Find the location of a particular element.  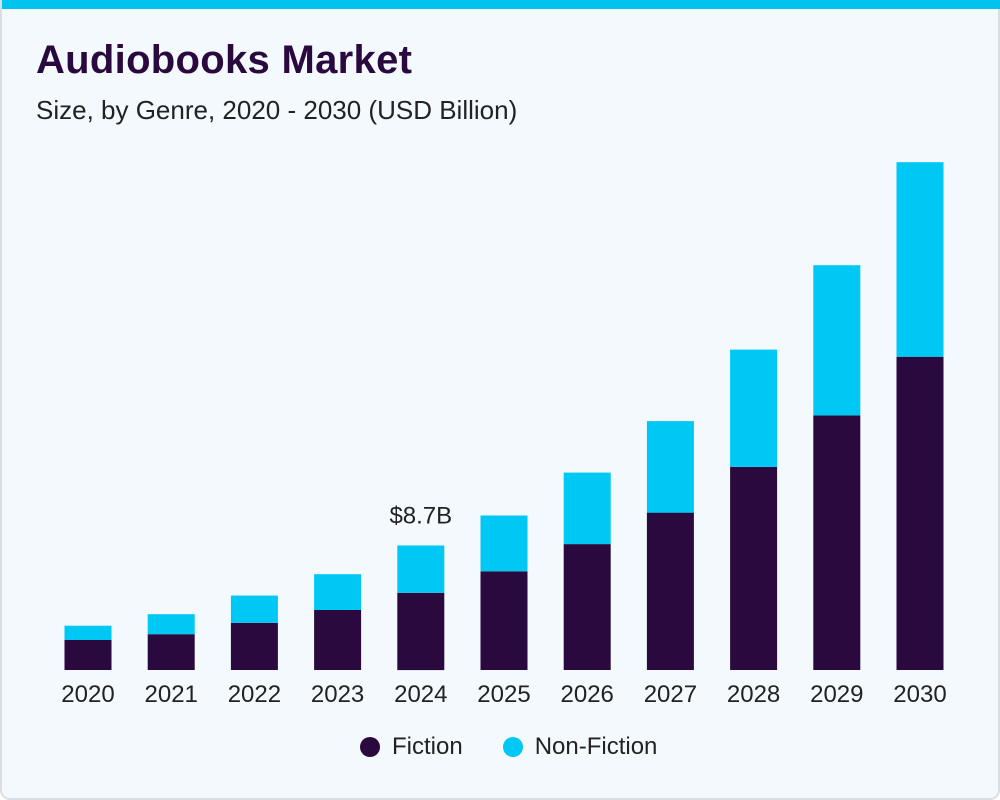

data-label-2024: $8.7B is located at coordinates (420, 516).